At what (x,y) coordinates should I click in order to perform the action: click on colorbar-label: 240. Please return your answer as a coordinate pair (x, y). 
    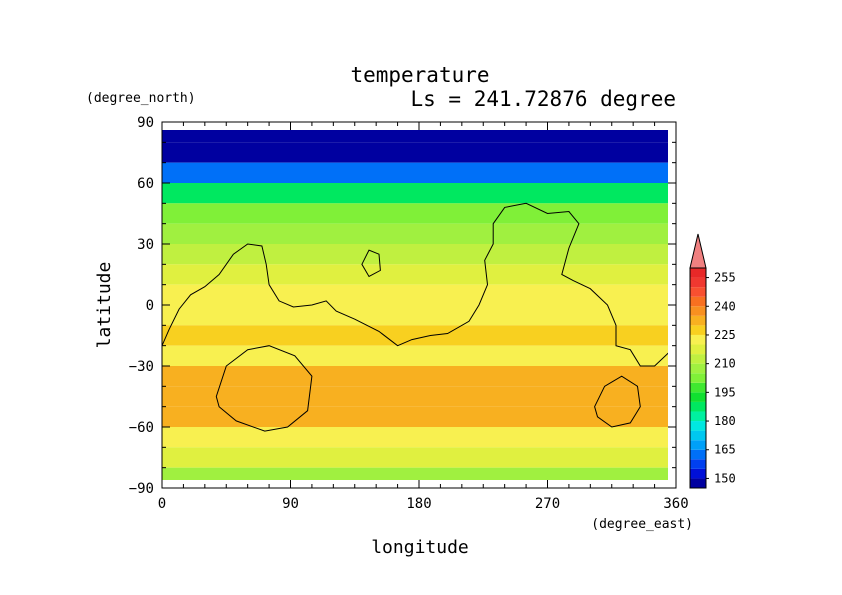
    Looking at the image, I should click on (725, 306).